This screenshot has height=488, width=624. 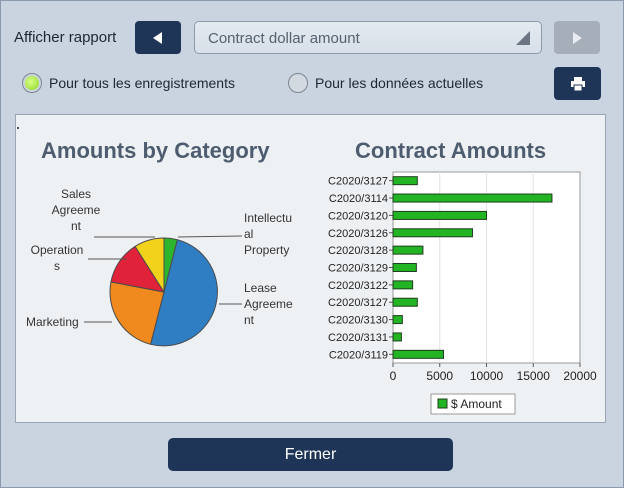 I want to click on next-report-button, so click(x=577, y=37).